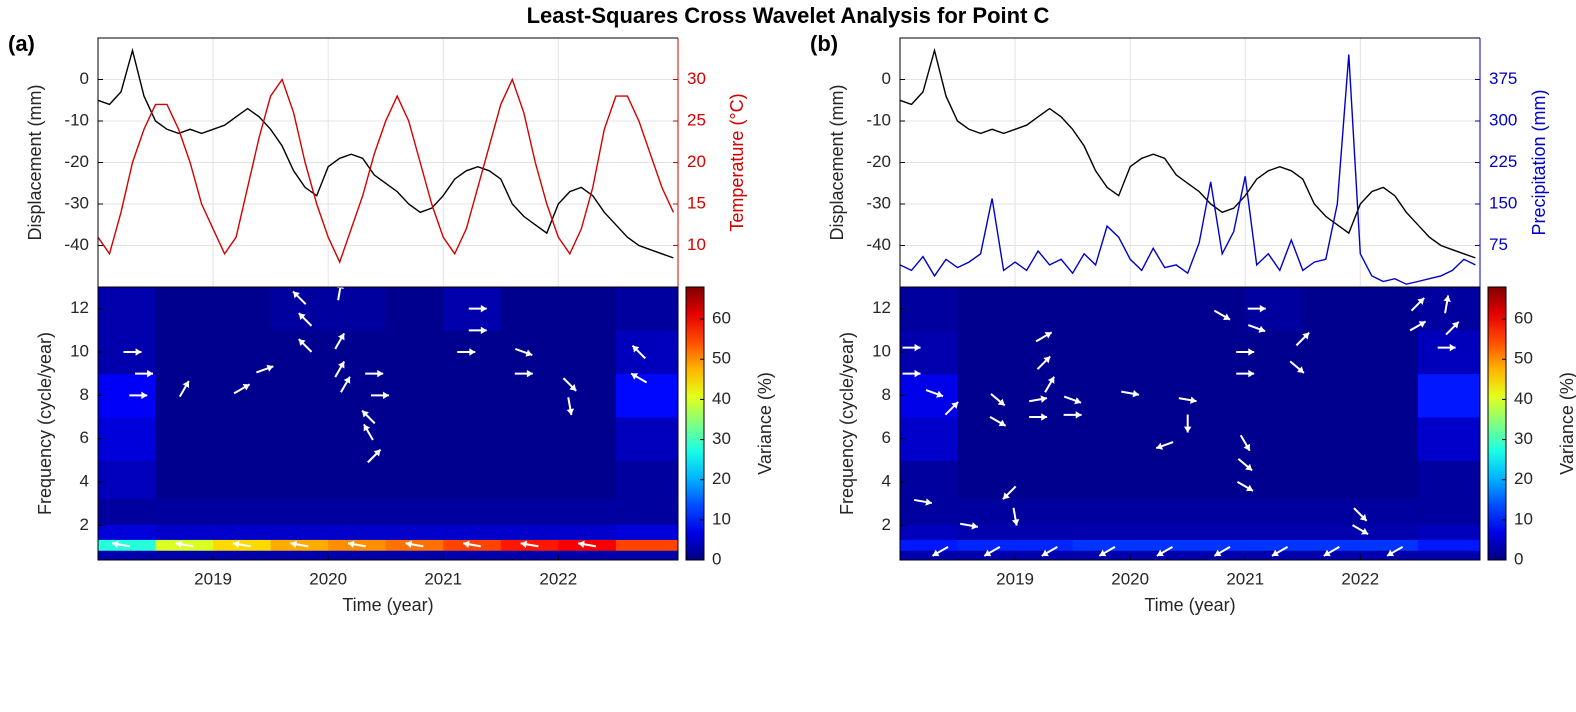 This screenshot has width=1576, height=712. What do you see at coordinates (84, 78) in the screenshot?
I see `y-tick-label: 0` at bounding box center [84, 78].